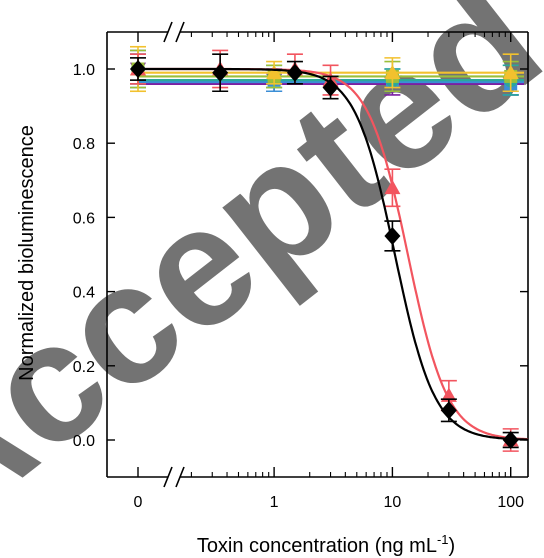 The height and width of the screenshot is (558, 544). I want to click on x-tick-label: 10, so click(393, 502).